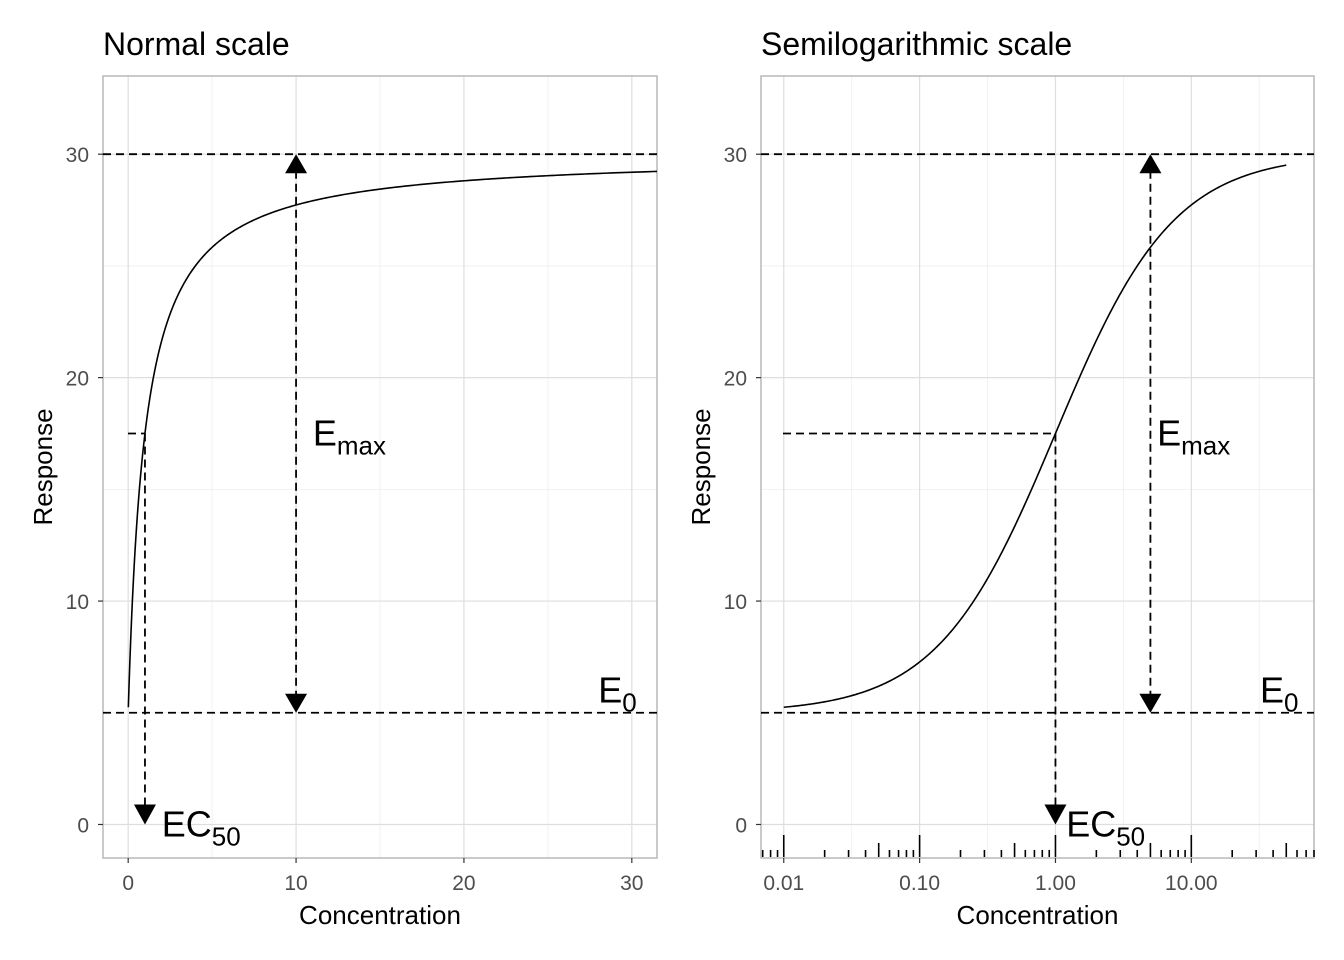 This screenshot has height=960, width=1344. I want to click on panel-title: Normal scale, so click(196, 44).